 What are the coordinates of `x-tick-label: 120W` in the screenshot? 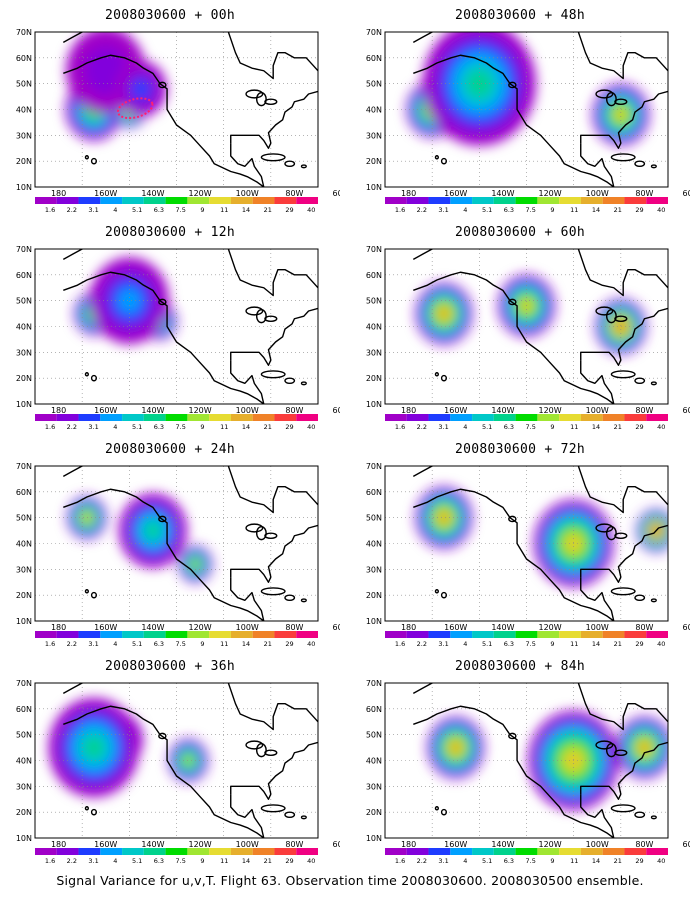 It's located at (199, 410).